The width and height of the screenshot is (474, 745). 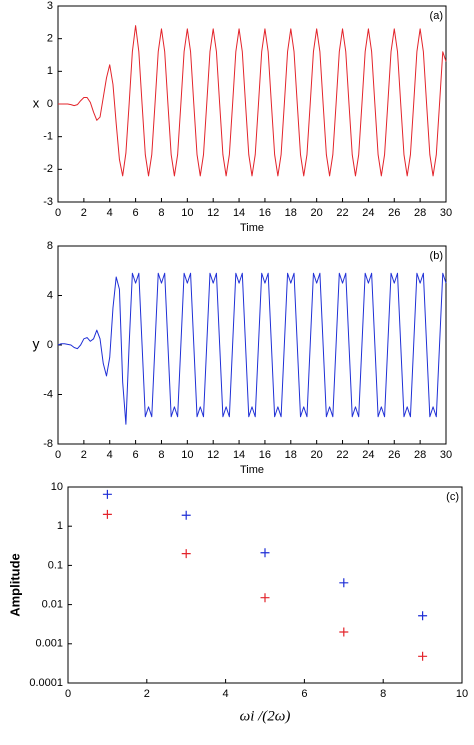 I want to click on x-axis-label: ωi /(2ω), so click(x=265, y=716).